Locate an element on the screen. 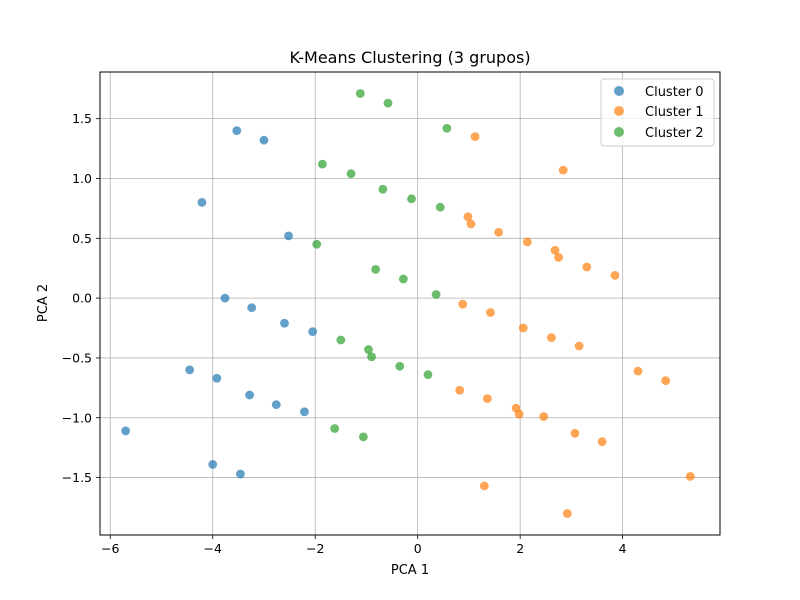 The width and height of the screenshot is (800, 600). x-tick-label: 2 is located at coordinates (520, 548).